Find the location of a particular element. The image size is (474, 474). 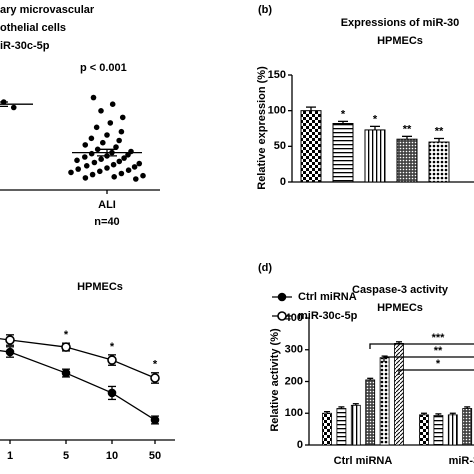

significance-label: ** is located at coordinates (438, 351).